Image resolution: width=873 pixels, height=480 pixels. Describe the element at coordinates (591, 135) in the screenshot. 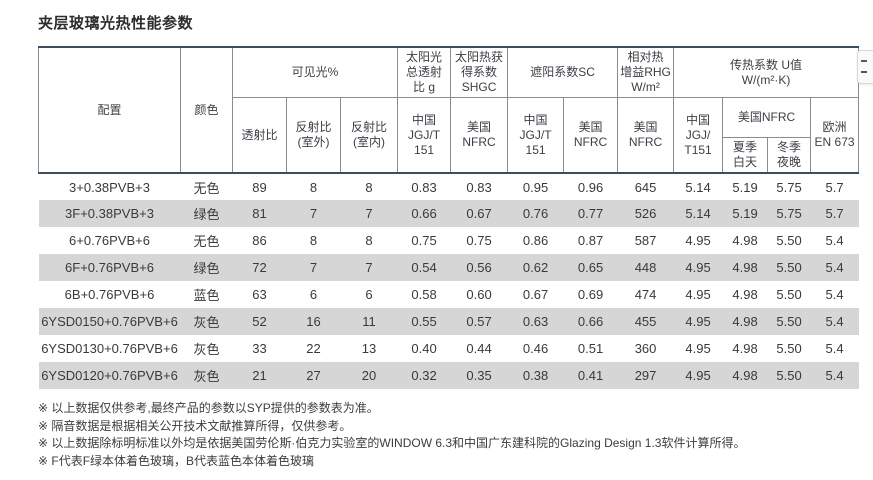

I see `col-header-sc-us: 美国 NFRC` at that location.